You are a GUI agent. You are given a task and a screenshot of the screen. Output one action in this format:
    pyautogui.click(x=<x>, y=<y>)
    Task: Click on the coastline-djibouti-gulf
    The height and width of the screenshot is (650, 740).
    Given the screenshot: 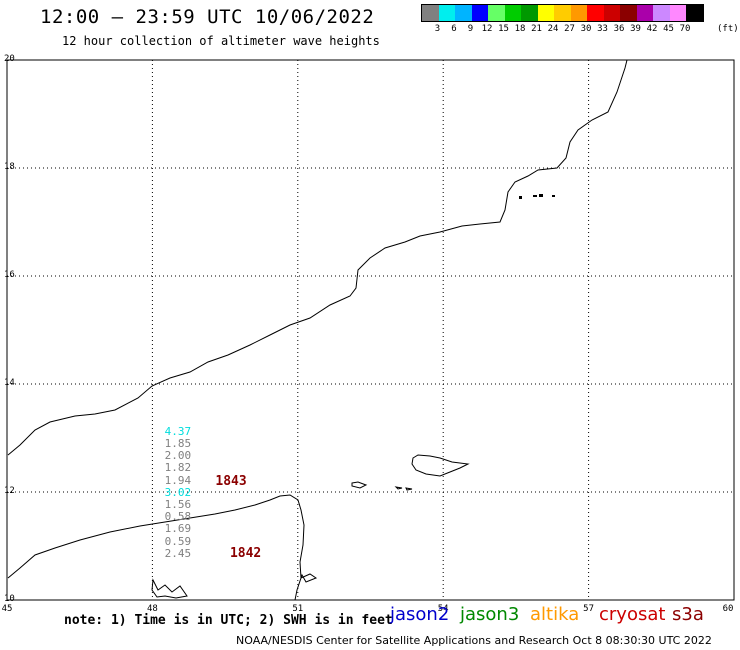 What is the action you would take?
    pyautogui.click(x=169, y=588)
    